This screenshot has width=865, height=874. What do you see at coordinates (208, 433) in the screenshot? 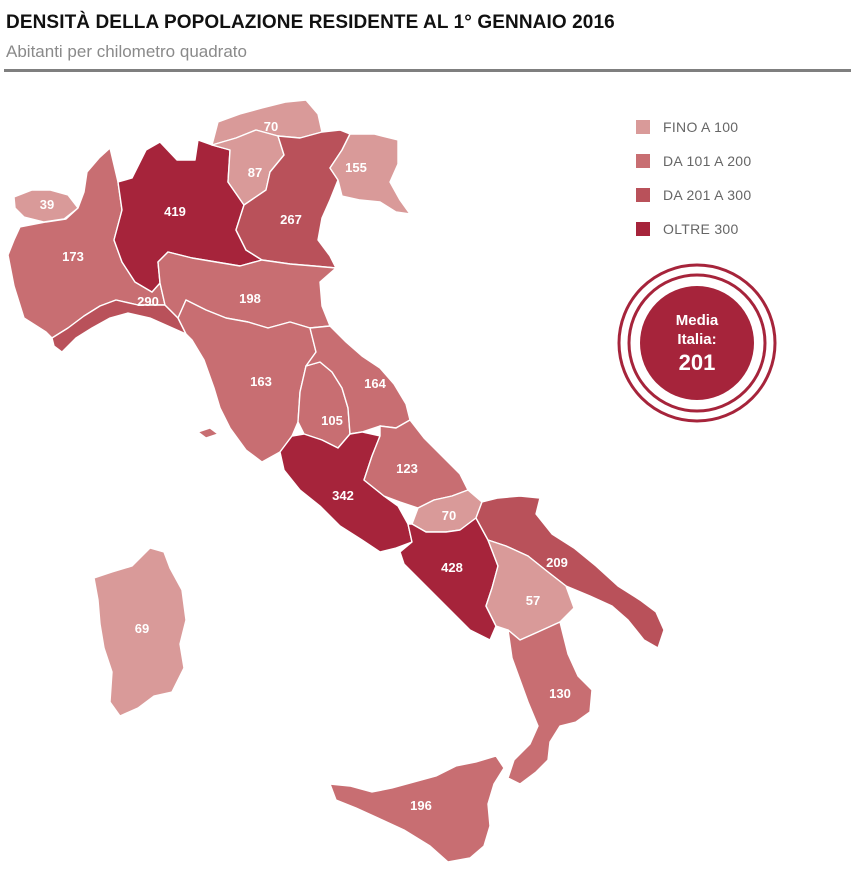
I see `island-elba` at bounding box center [208, 433].